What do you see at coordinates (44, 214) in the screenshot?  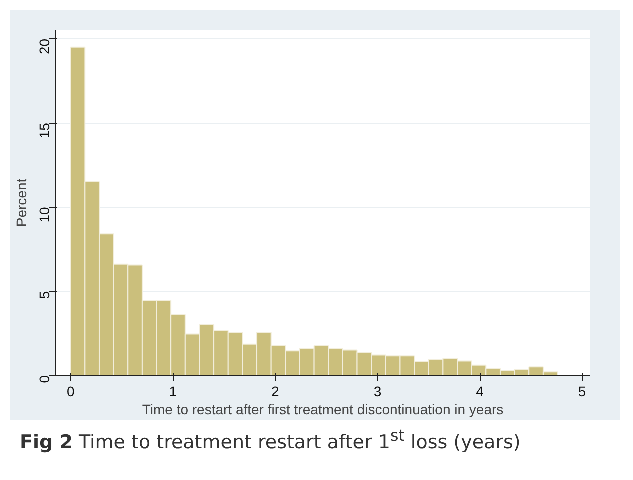 I see `y-tick-label: 10` at bounding box center [44, 214].